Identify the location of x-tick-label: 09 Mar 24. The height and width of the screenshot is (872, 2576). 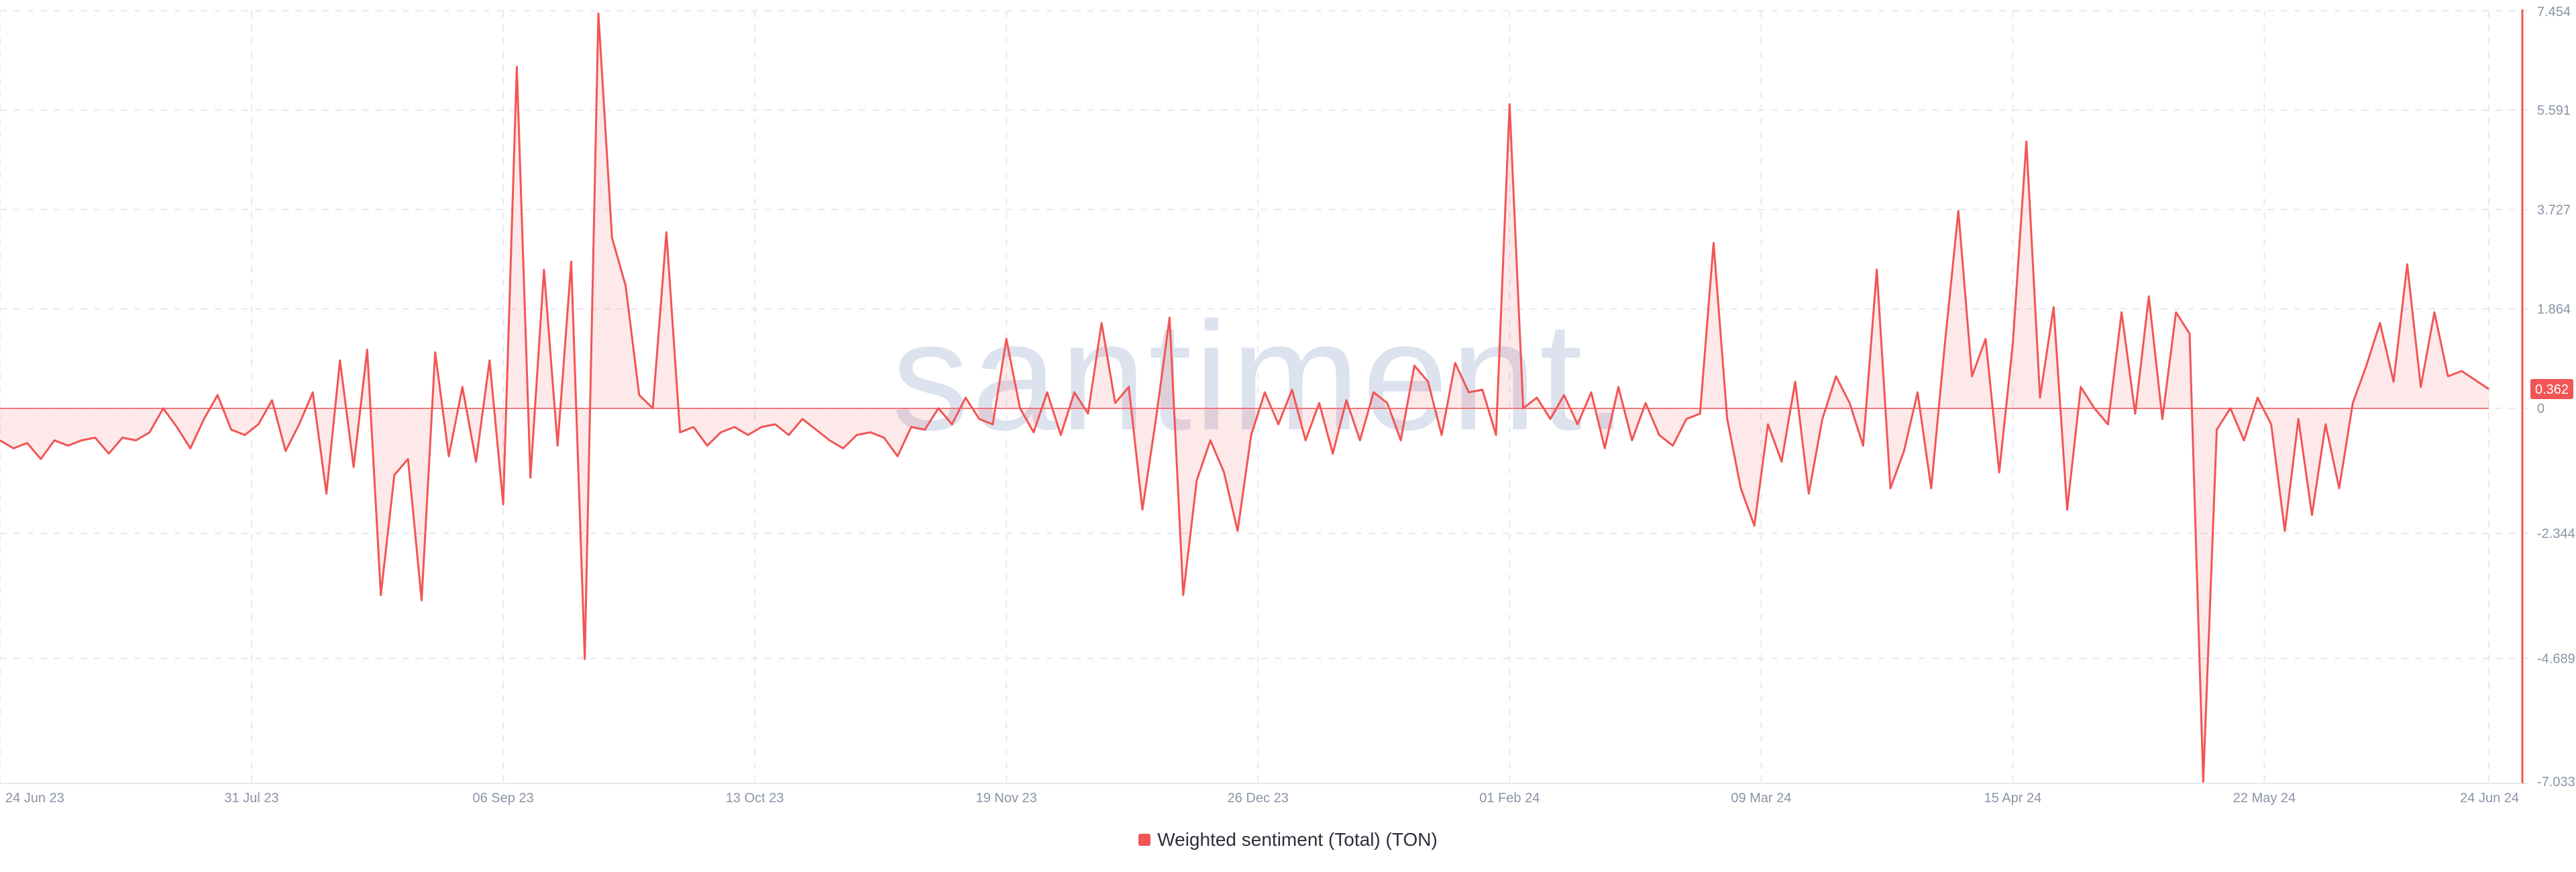
(1761, 798).